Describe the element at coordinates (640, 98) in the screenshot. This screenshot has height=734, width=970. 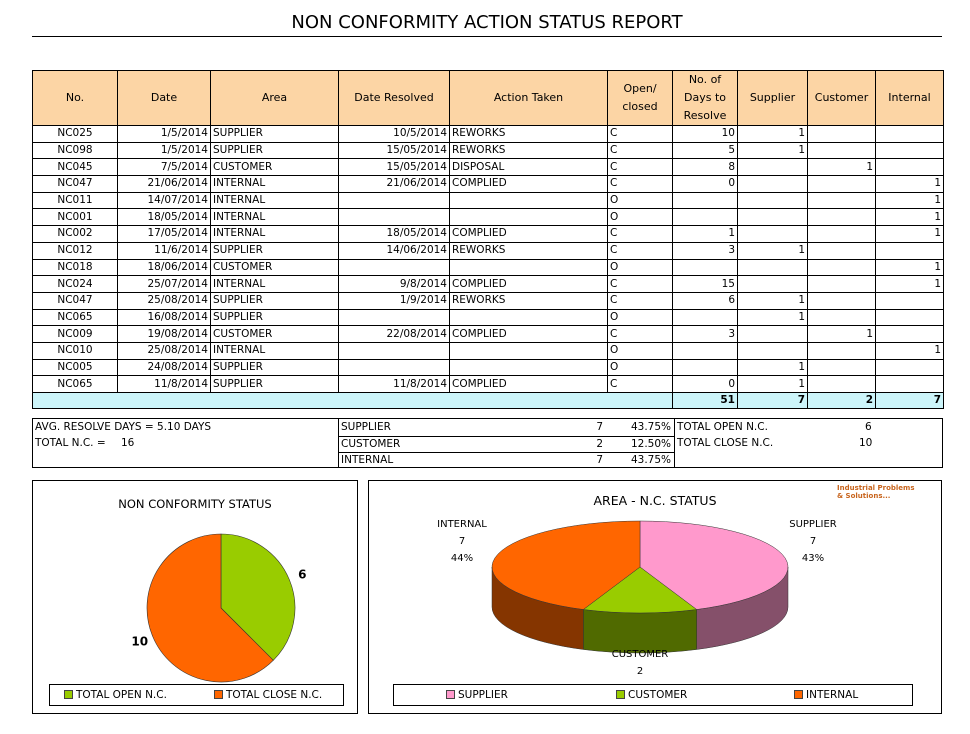
I see `col-header-open-closed: Open/closed` at that location.